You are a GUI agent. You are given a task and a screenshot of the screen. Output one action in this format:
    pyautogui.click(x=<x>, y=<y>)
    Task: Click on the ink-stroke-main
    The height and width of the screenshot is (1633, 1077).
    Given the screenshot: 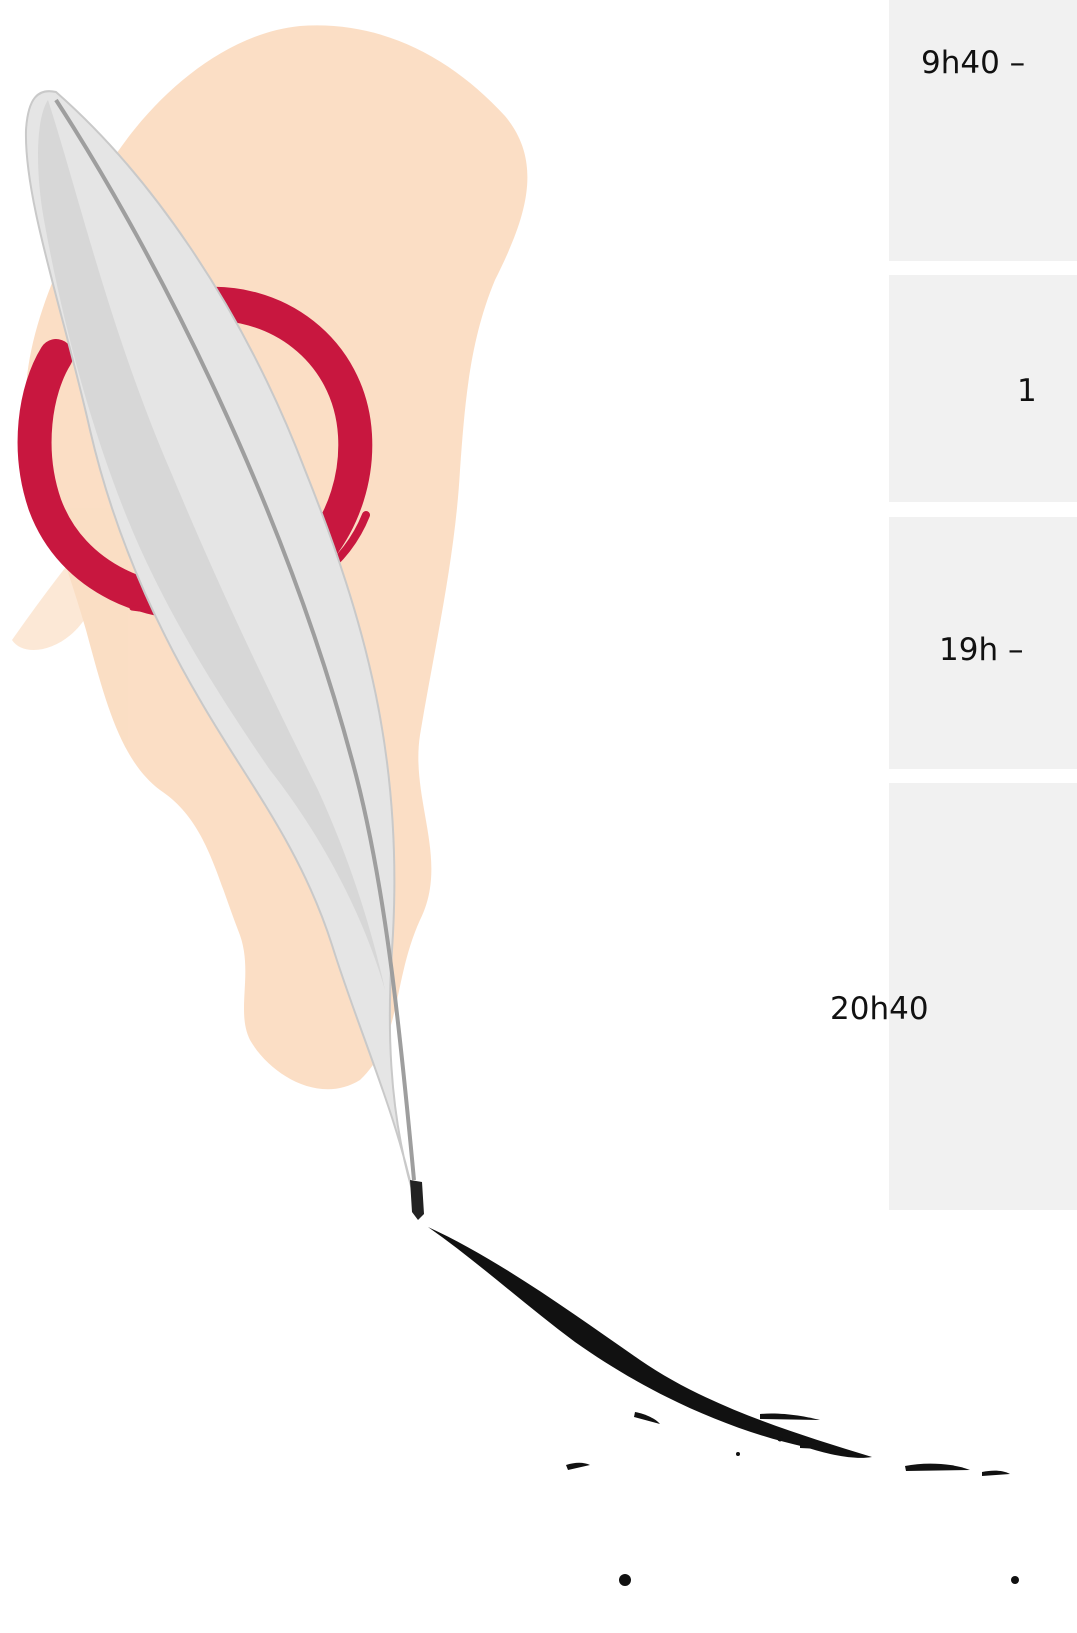 What is the action you would take?
    pyautogui.click(x=650, y=1342)
    